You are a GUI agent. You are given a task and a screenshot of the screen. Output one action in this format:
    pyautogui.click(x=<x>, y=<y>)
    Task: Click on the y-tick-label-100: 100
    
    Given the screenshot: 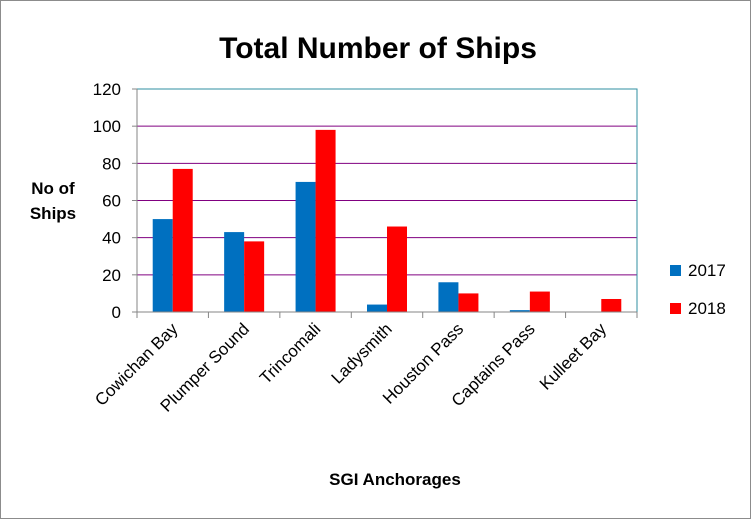 What is the action you would take?
    pyautogui.click(x=107, y=126)
    